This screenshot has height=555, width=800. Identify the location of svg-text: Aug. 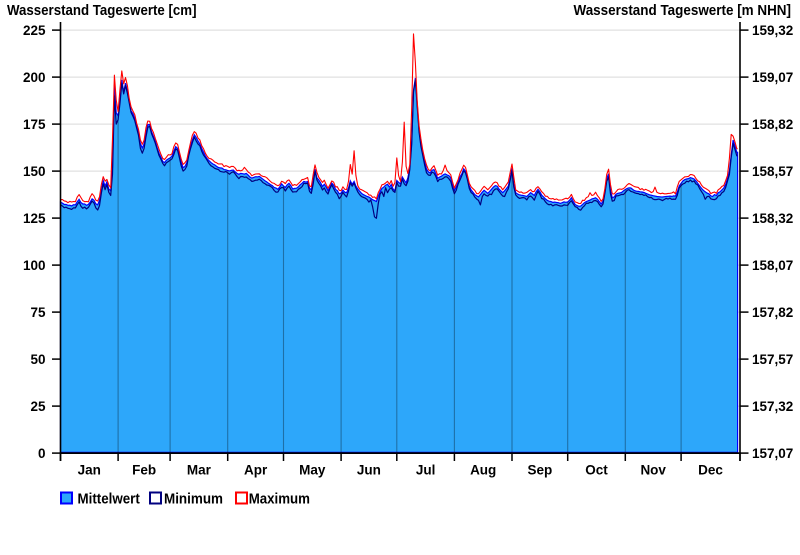
(483, 470).